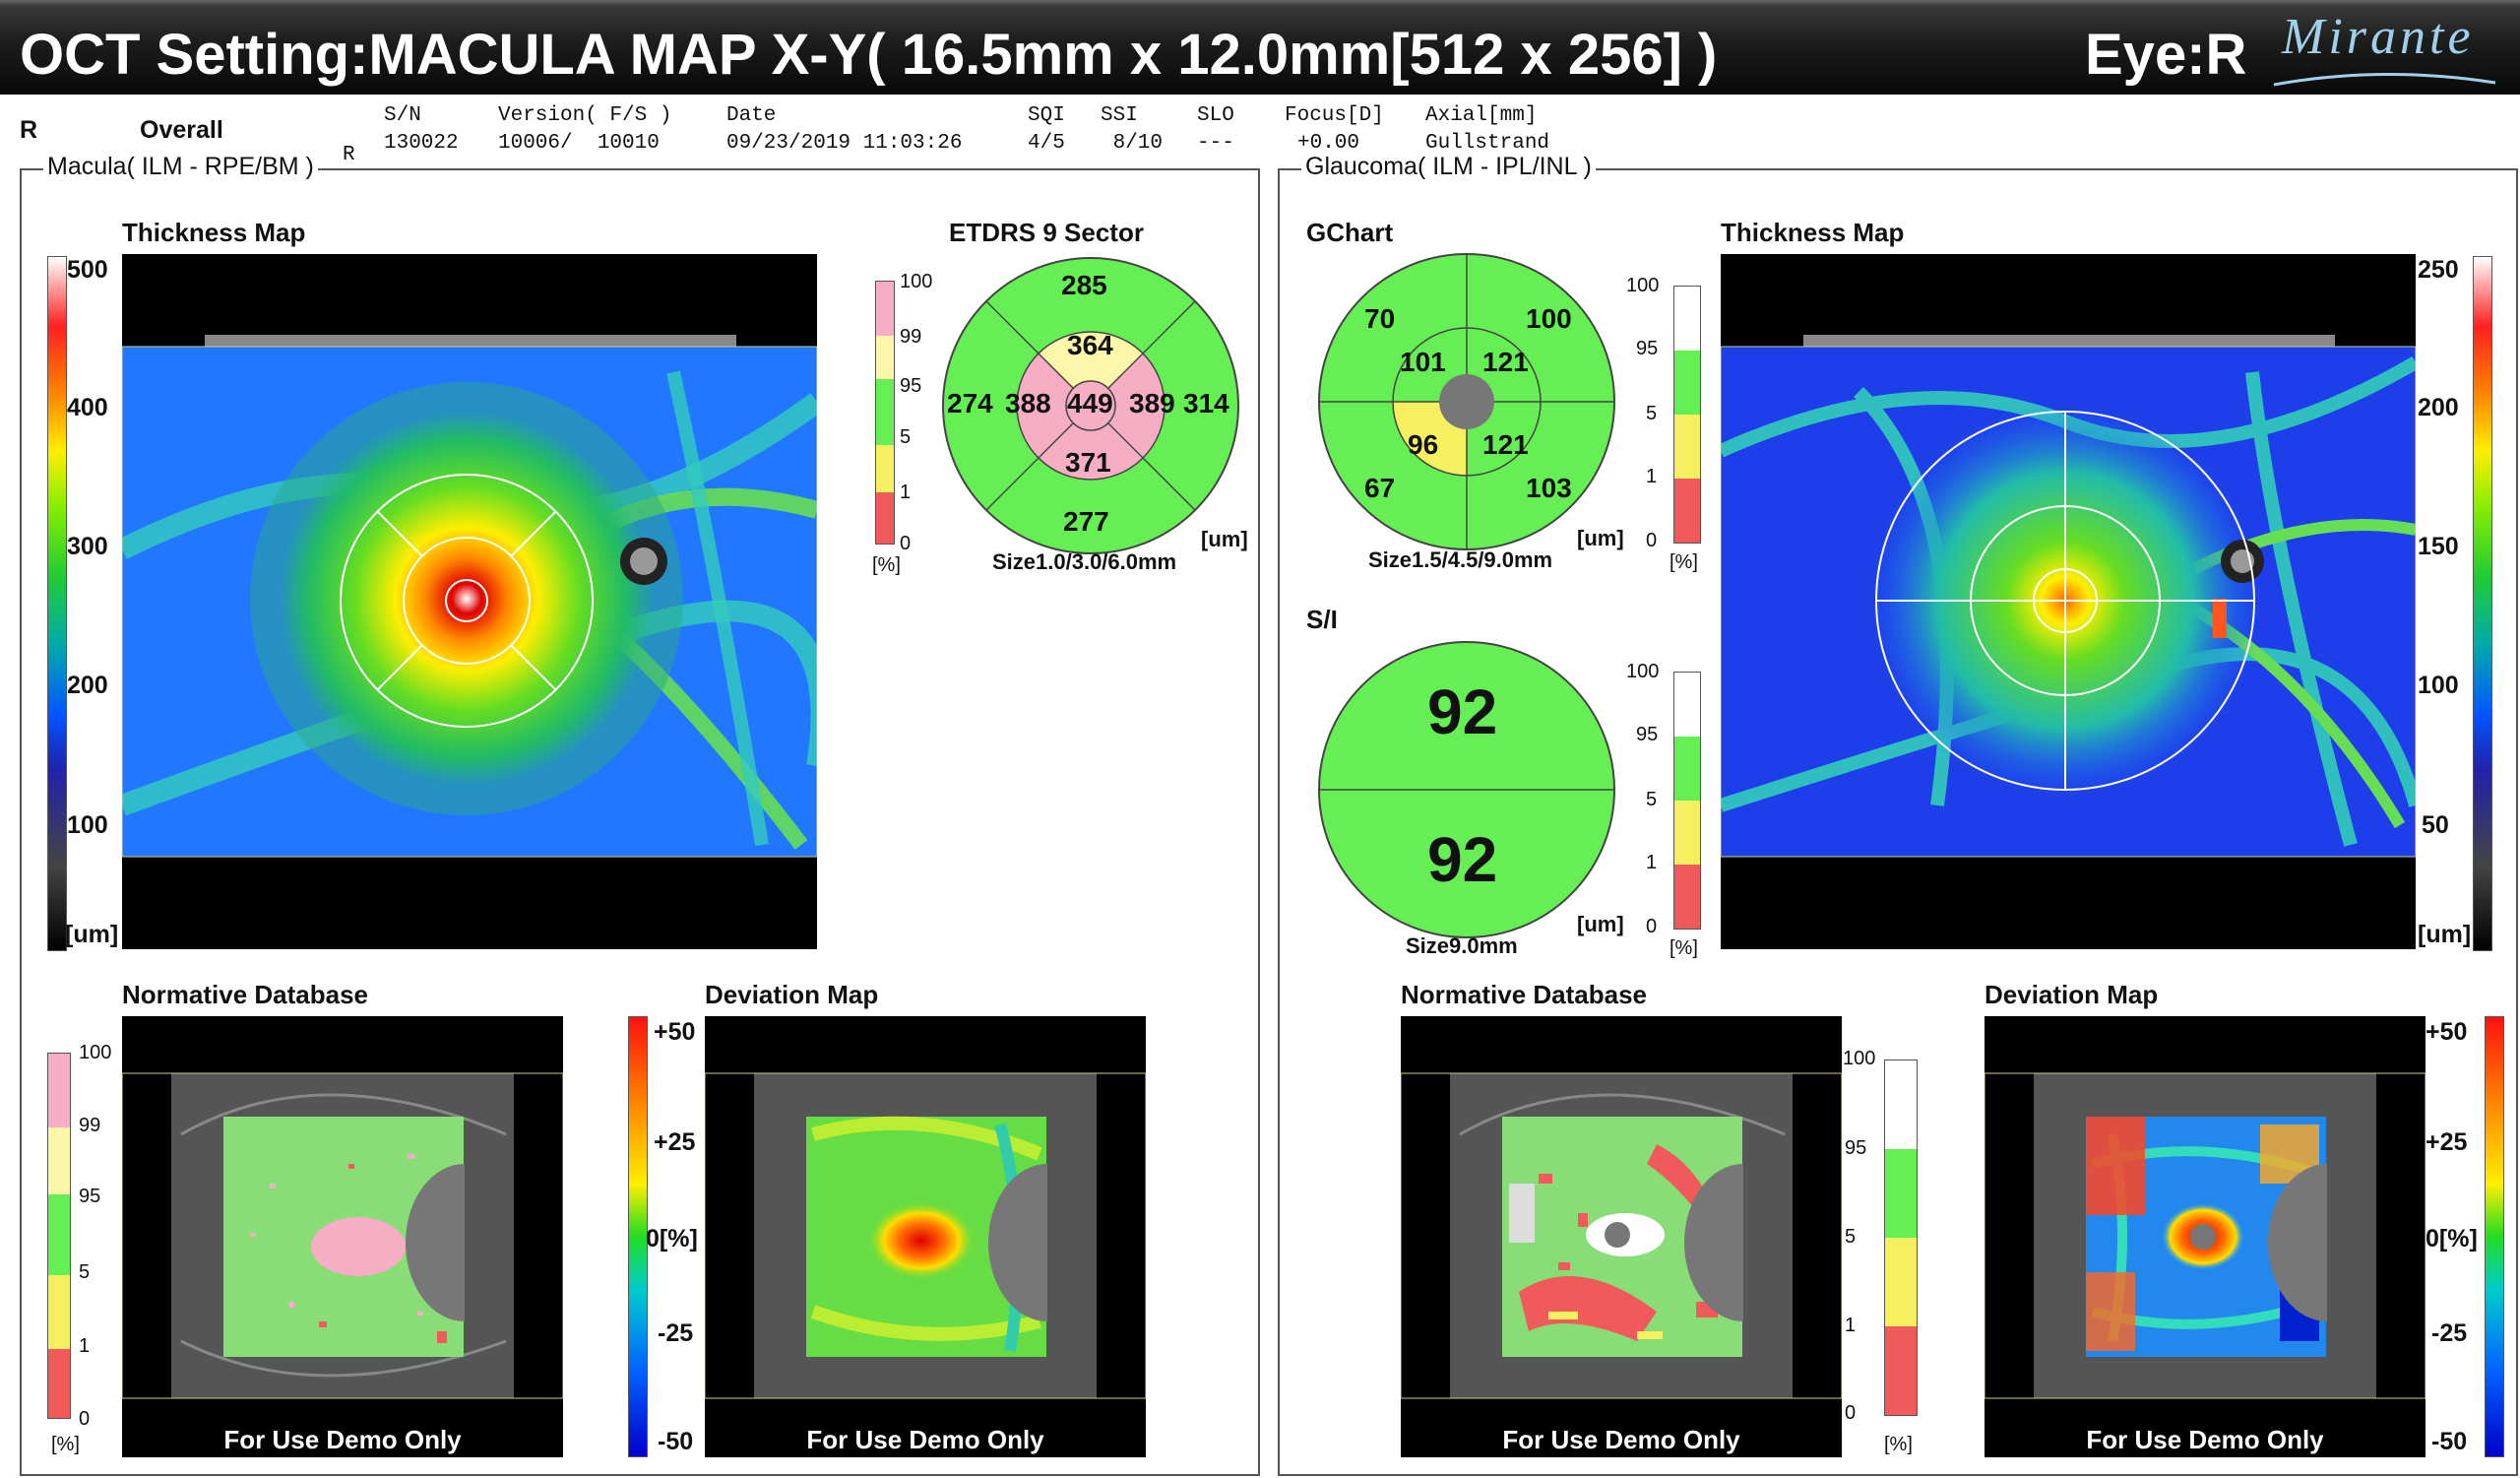 This screenshot has width=2520, height=1478. What do you see at coordinates (2435, 825) in the screenshot?
I see `glaucoma-thickness-tick: 50` at bounding box center [2435, 825].